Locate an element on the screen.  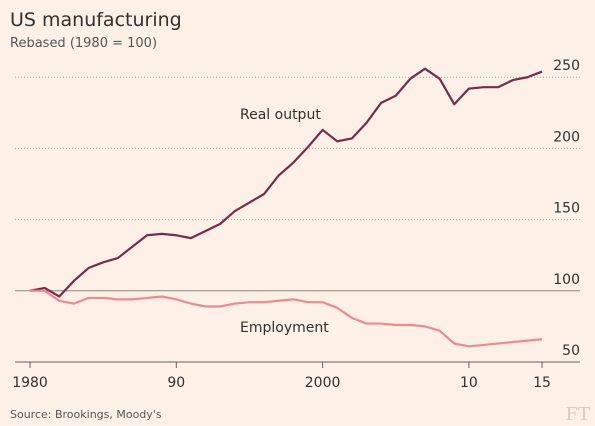
y-tick-label: 250 is located at coordinates (566, 66).